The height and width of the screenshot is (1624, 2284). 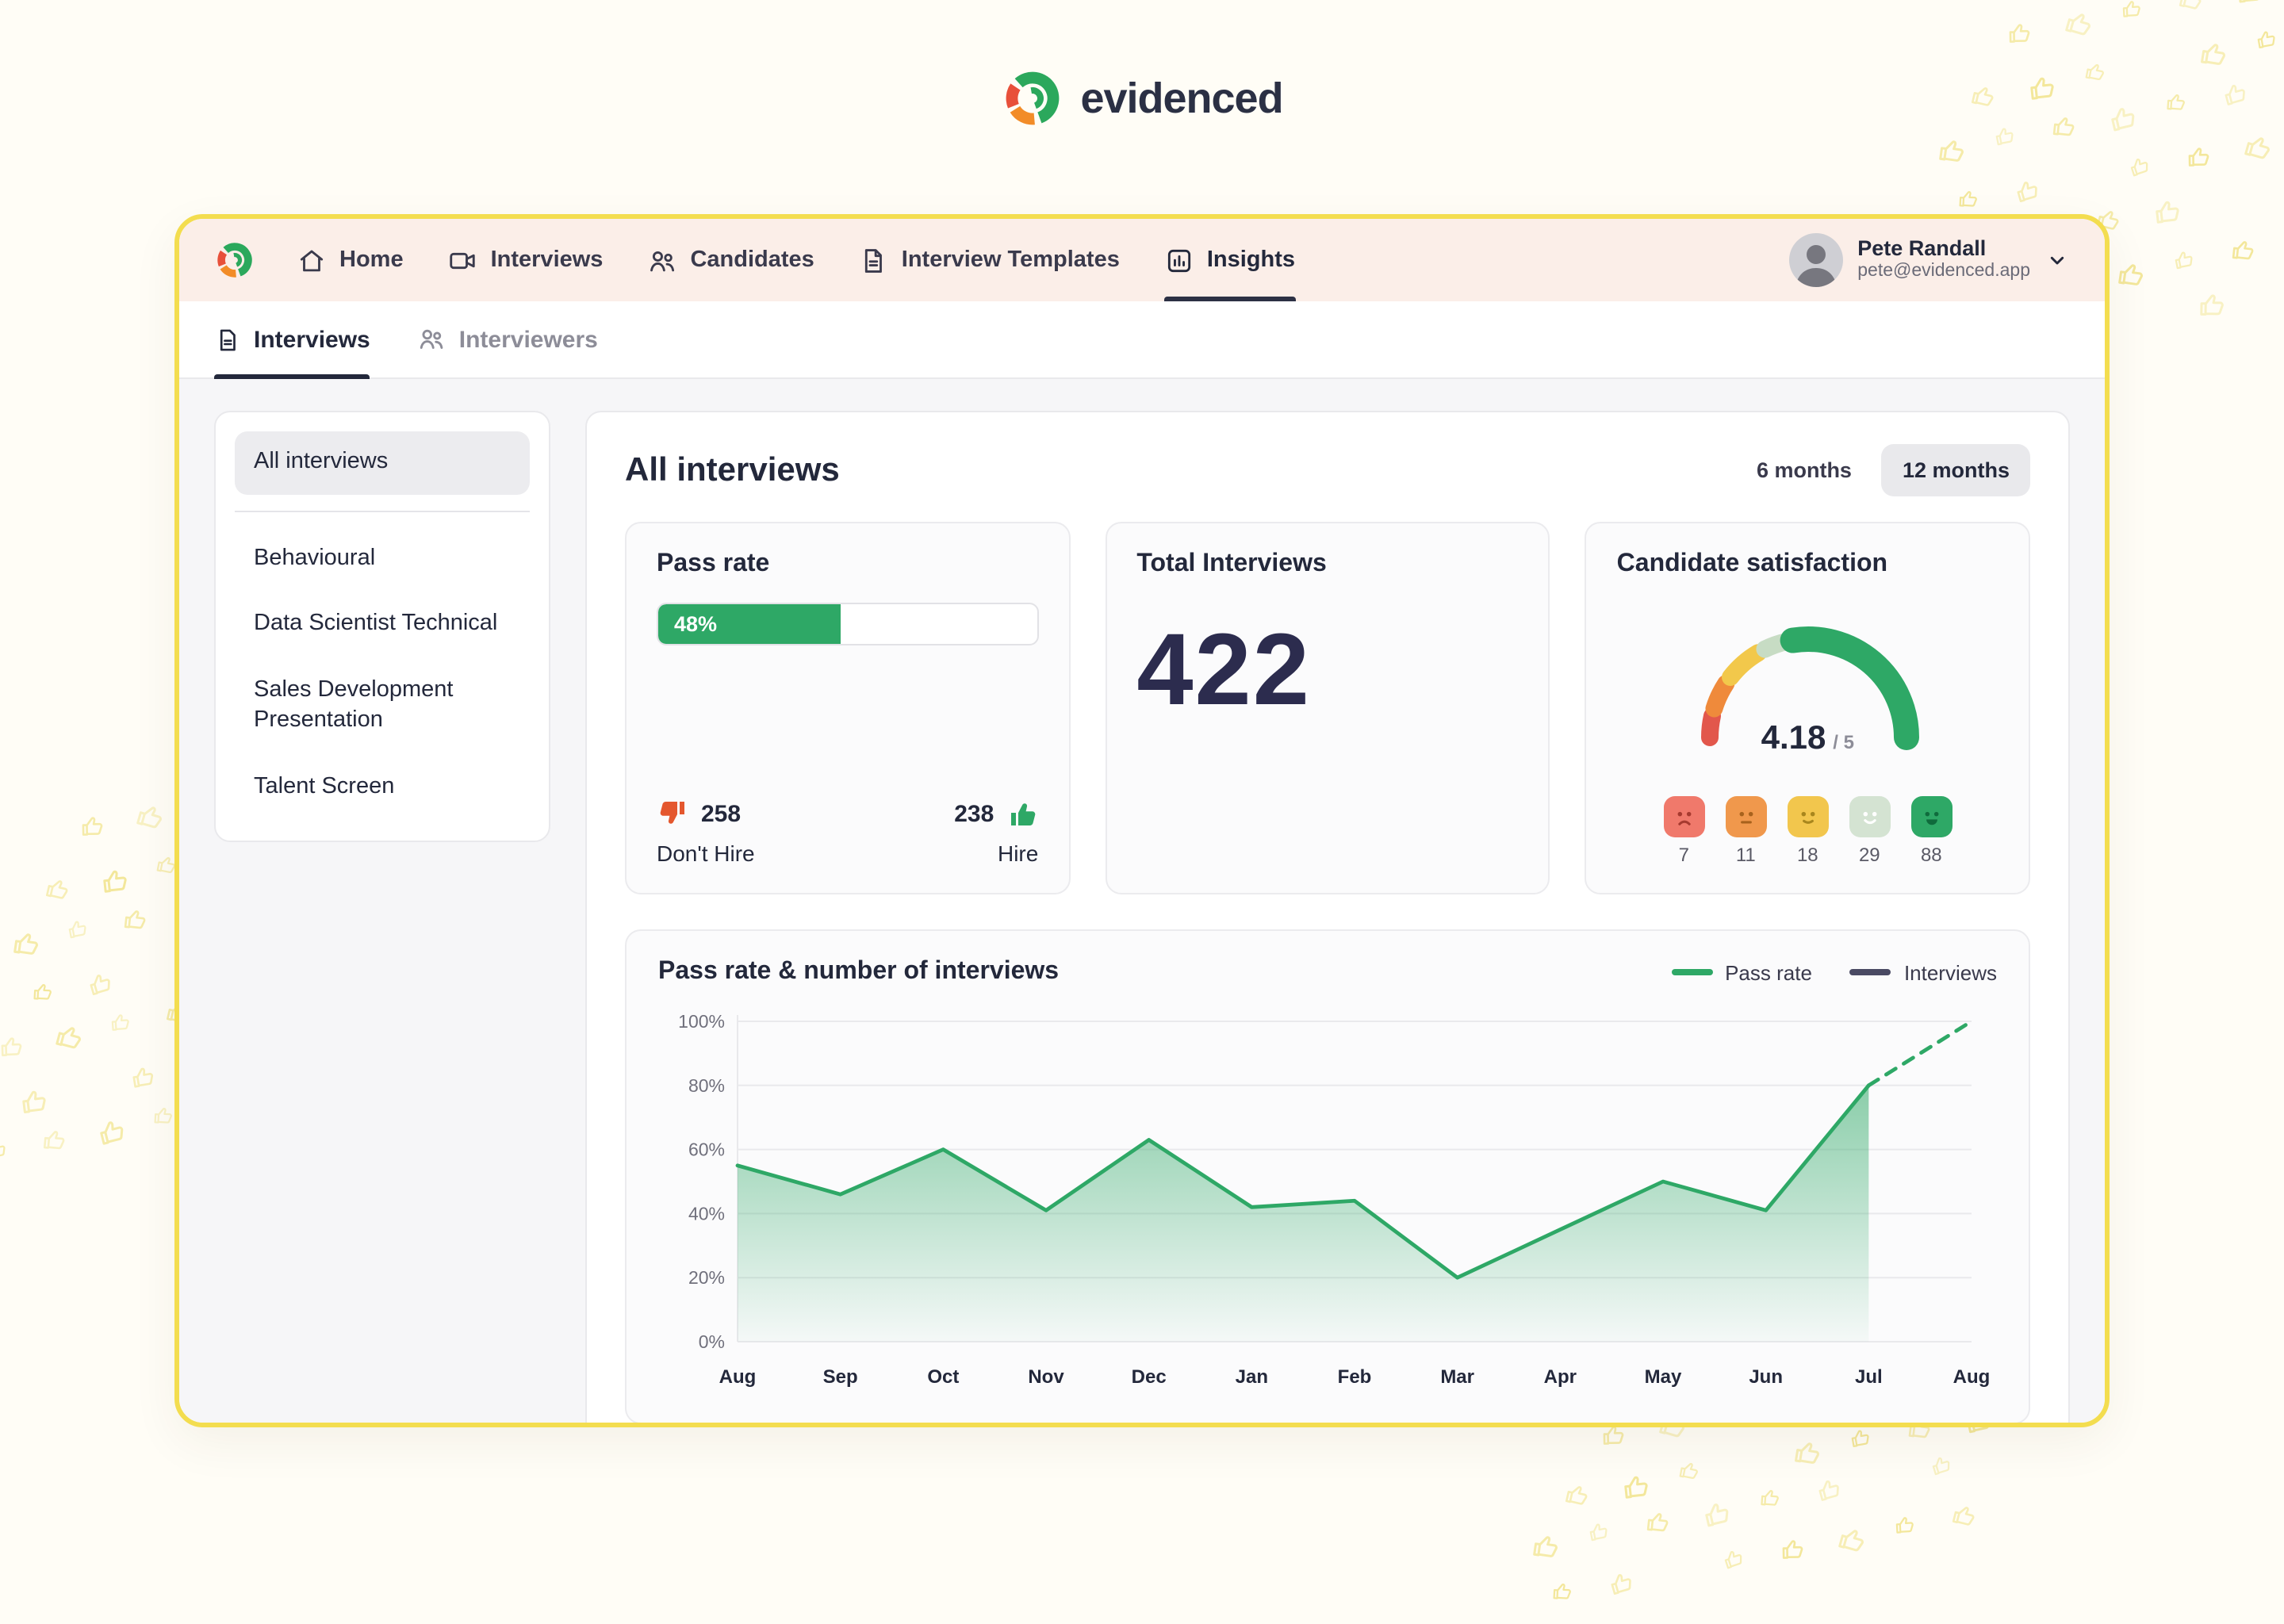 I want to click on svg-text: May, so click(x=1663, y=1377).